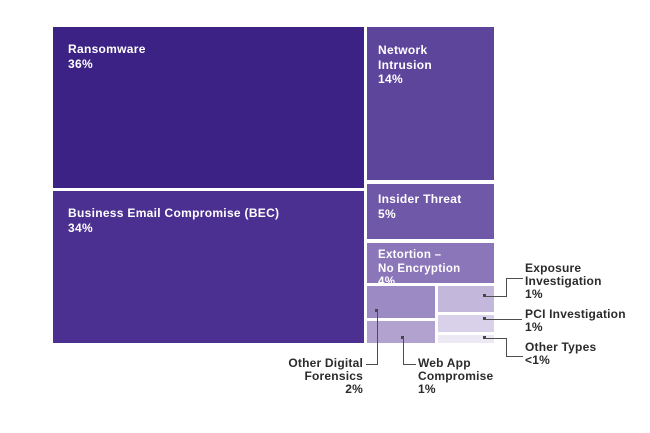  What do you see at coordinates (174, 220) in the screenshot?
I see `cell-label-bec: Business Email Compromise (BEC) 34%` at bounding box center [174, 220].